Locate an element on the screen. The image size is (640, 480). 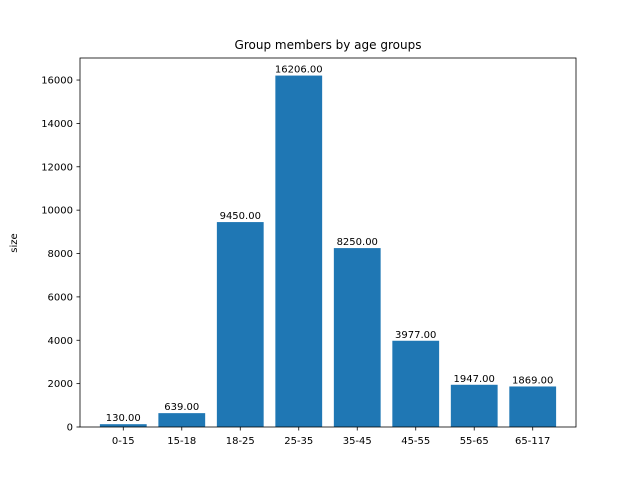
bar-value-label: 9450.00 is located at coordinates (240, 216).